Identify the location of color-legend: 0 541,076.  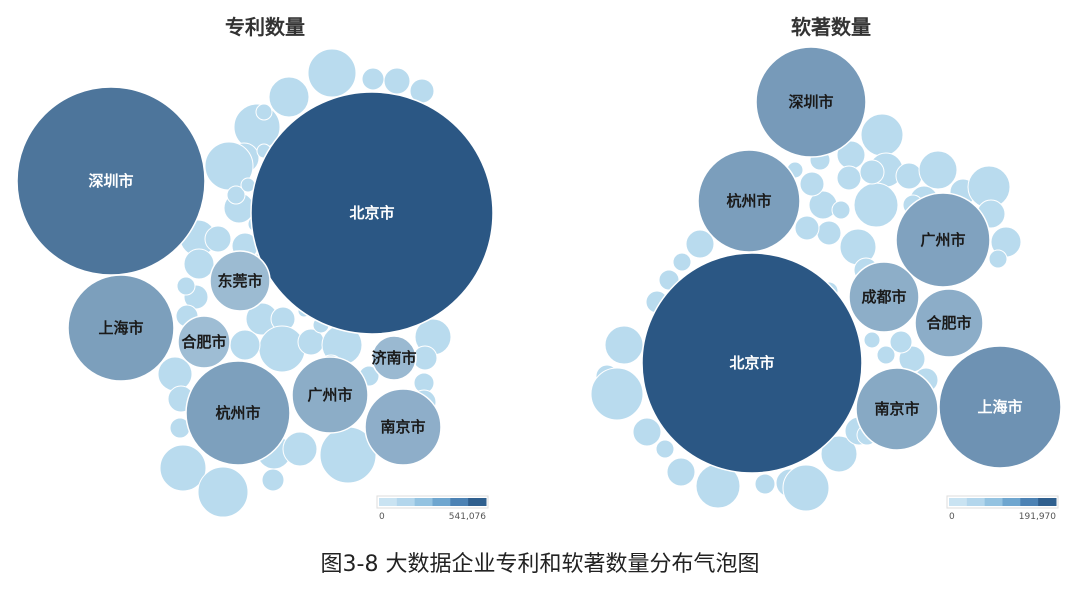
(432, 508).